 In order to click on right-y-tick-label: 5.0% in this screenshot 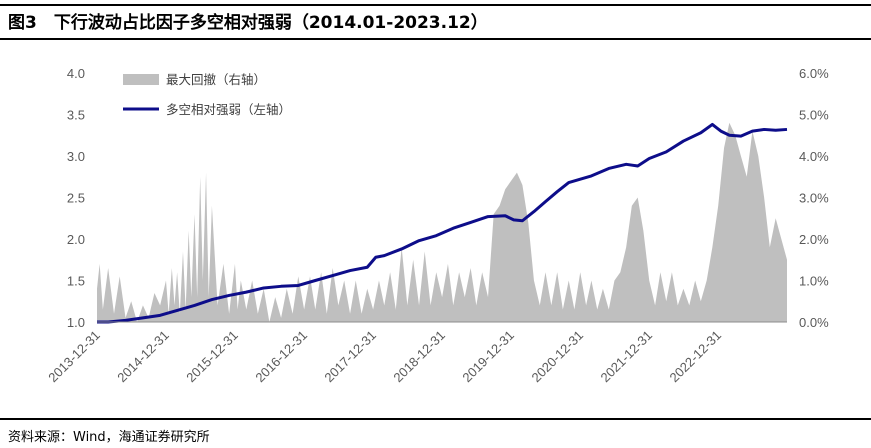, I will do `click(814, 115)`.